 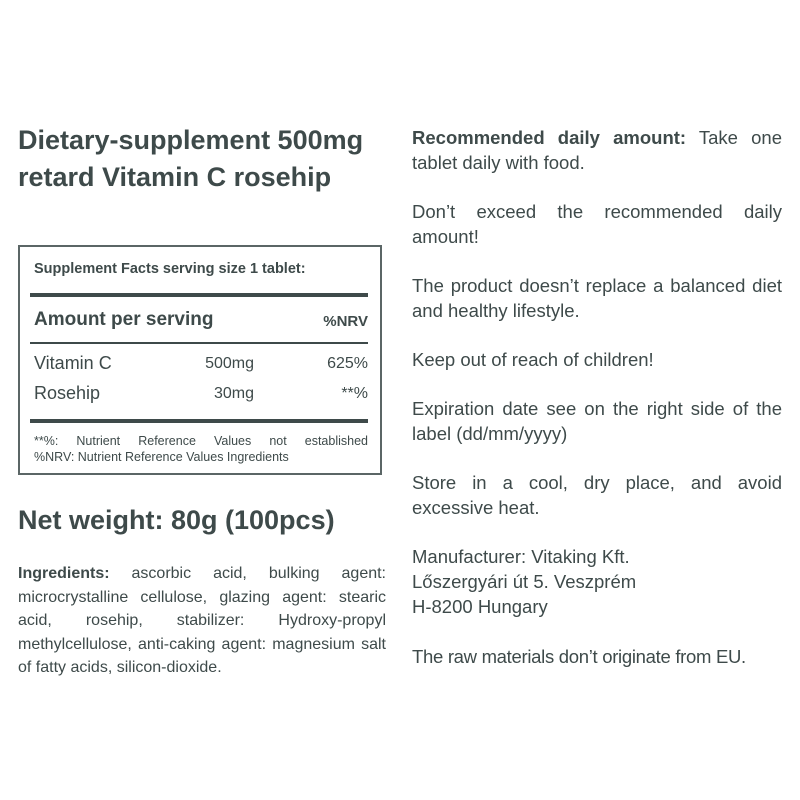 What do you see at coordinates (233, 393) in the screenshot?
I see `nutrient-amount: 30mg` at bounding box center [233, 393].